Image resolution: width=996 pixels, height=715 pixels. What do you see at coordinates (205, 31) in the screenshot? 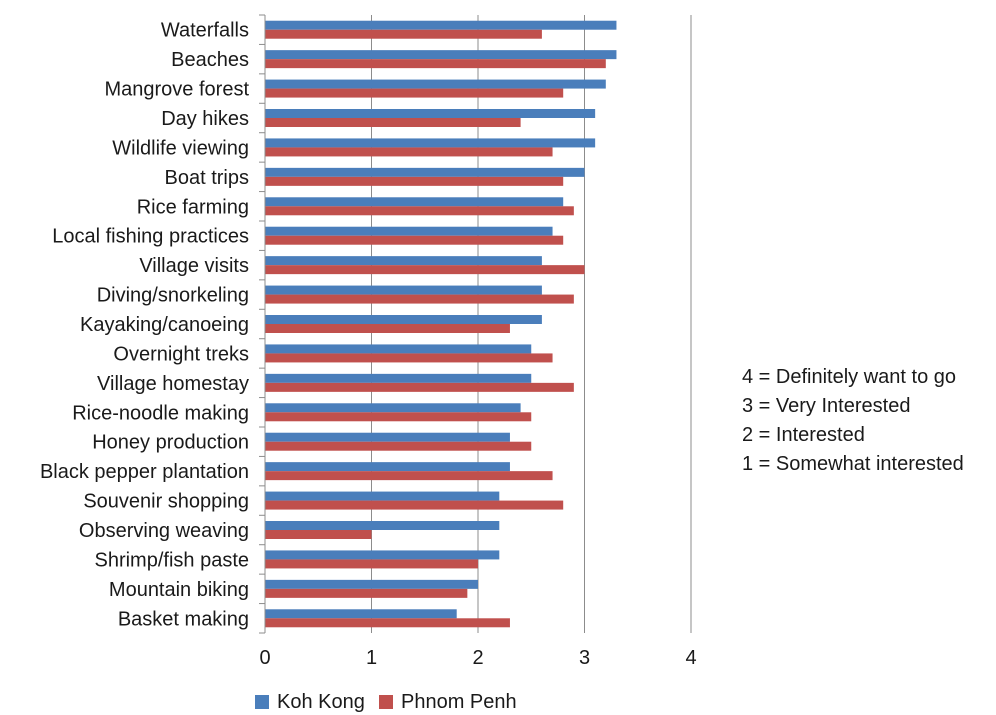
I see `category-label: Waterfalls` at bounding box center [205, 31].